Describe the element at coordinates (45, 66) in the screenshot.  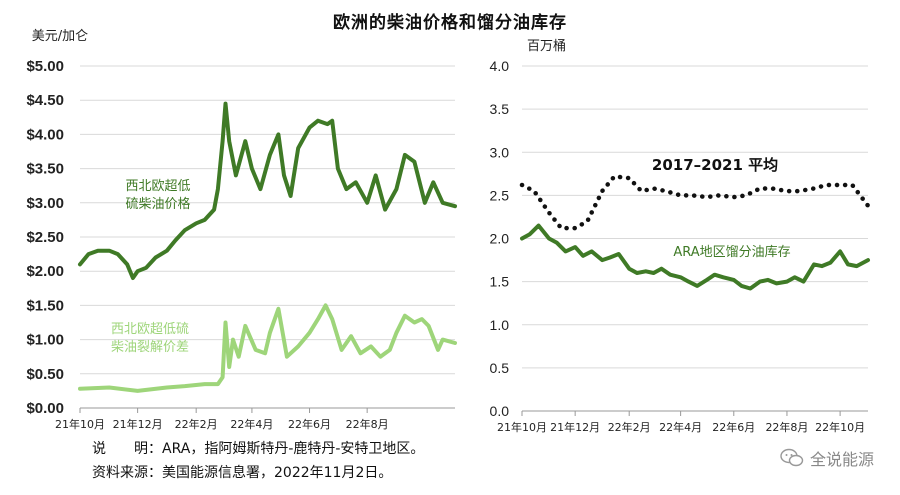
I see `y-tick-label: $5.00` at that location.